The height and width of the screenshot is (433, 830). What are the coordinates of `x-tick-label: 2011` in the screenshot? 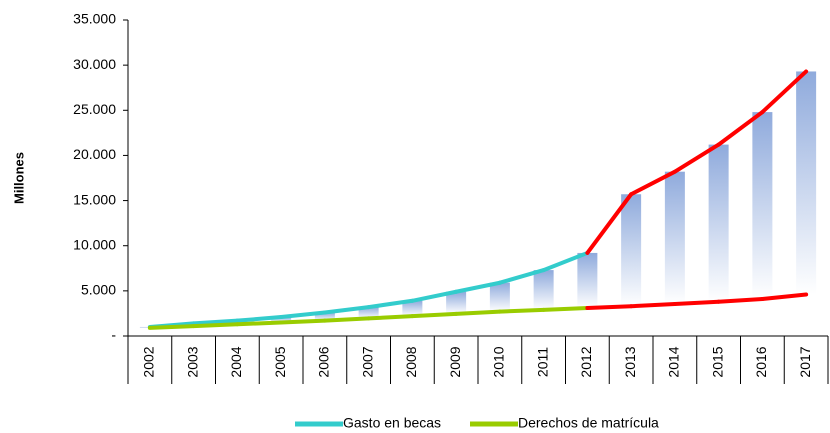 It's located at (542, 362).